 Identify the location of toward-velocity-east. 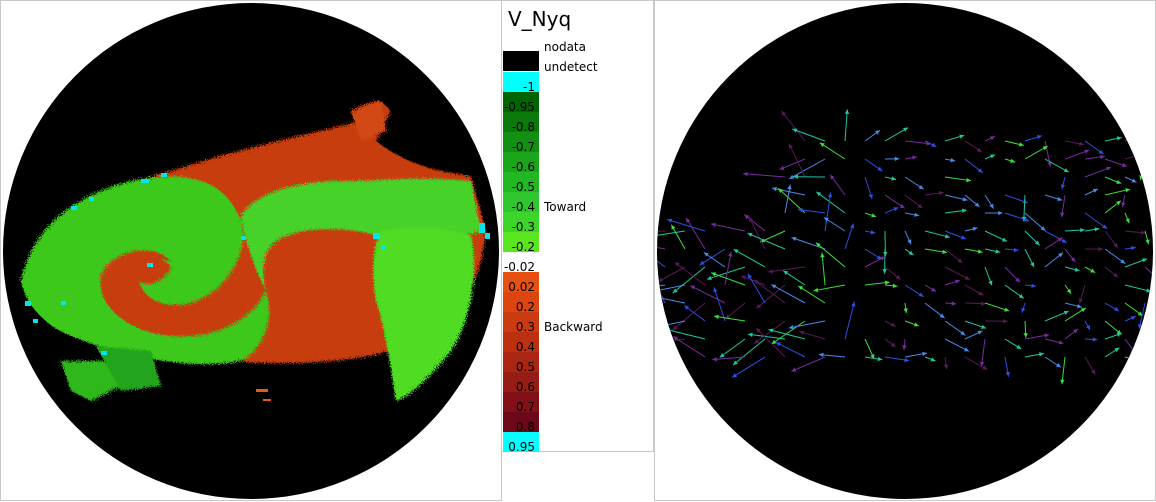
(424, 314).